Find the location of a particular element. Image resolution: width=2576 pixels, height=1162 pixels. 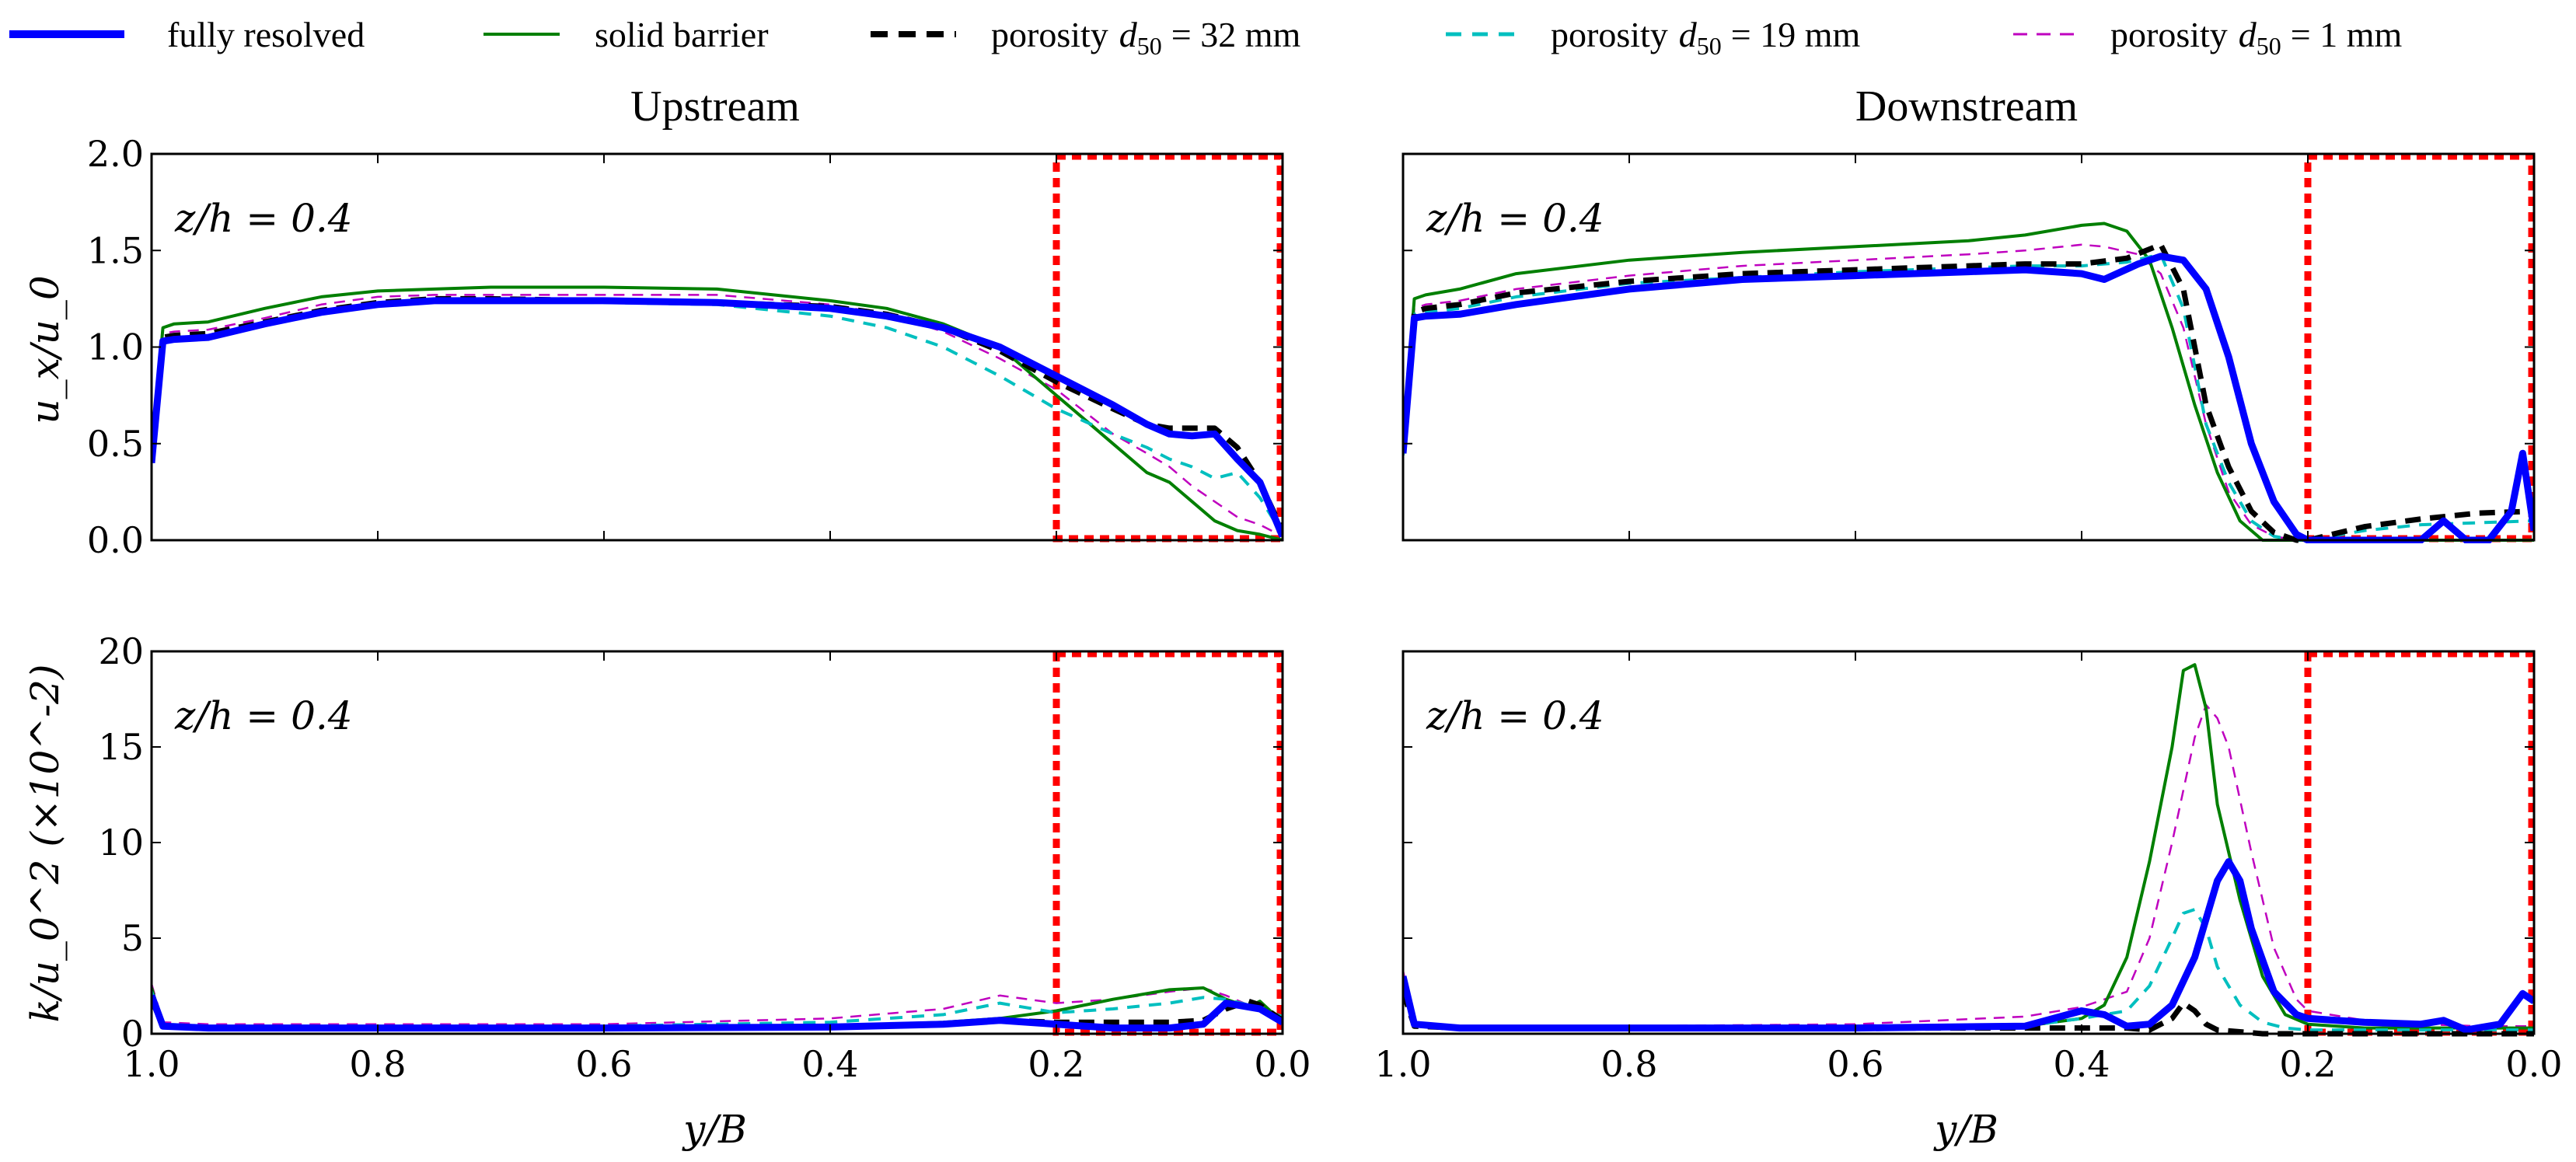

y-tick-label: 0.5 is located at coordinates (116, 444).